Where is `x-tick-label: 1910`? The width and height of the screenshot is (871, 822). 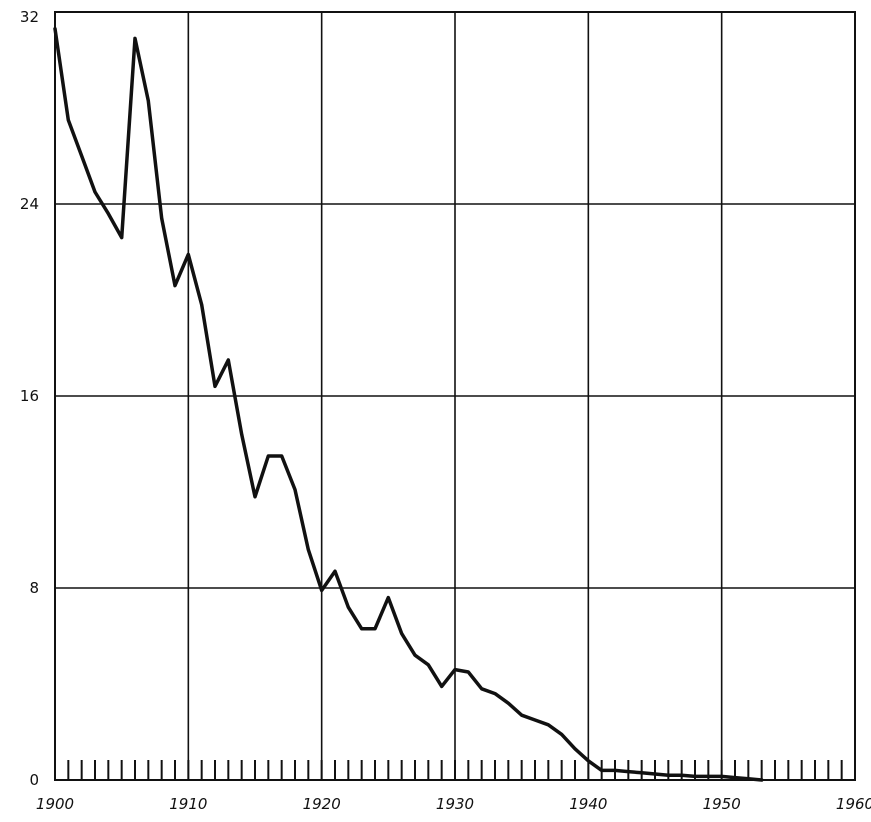 x-tick-label: 1910 is located at coordinates (188, 804).